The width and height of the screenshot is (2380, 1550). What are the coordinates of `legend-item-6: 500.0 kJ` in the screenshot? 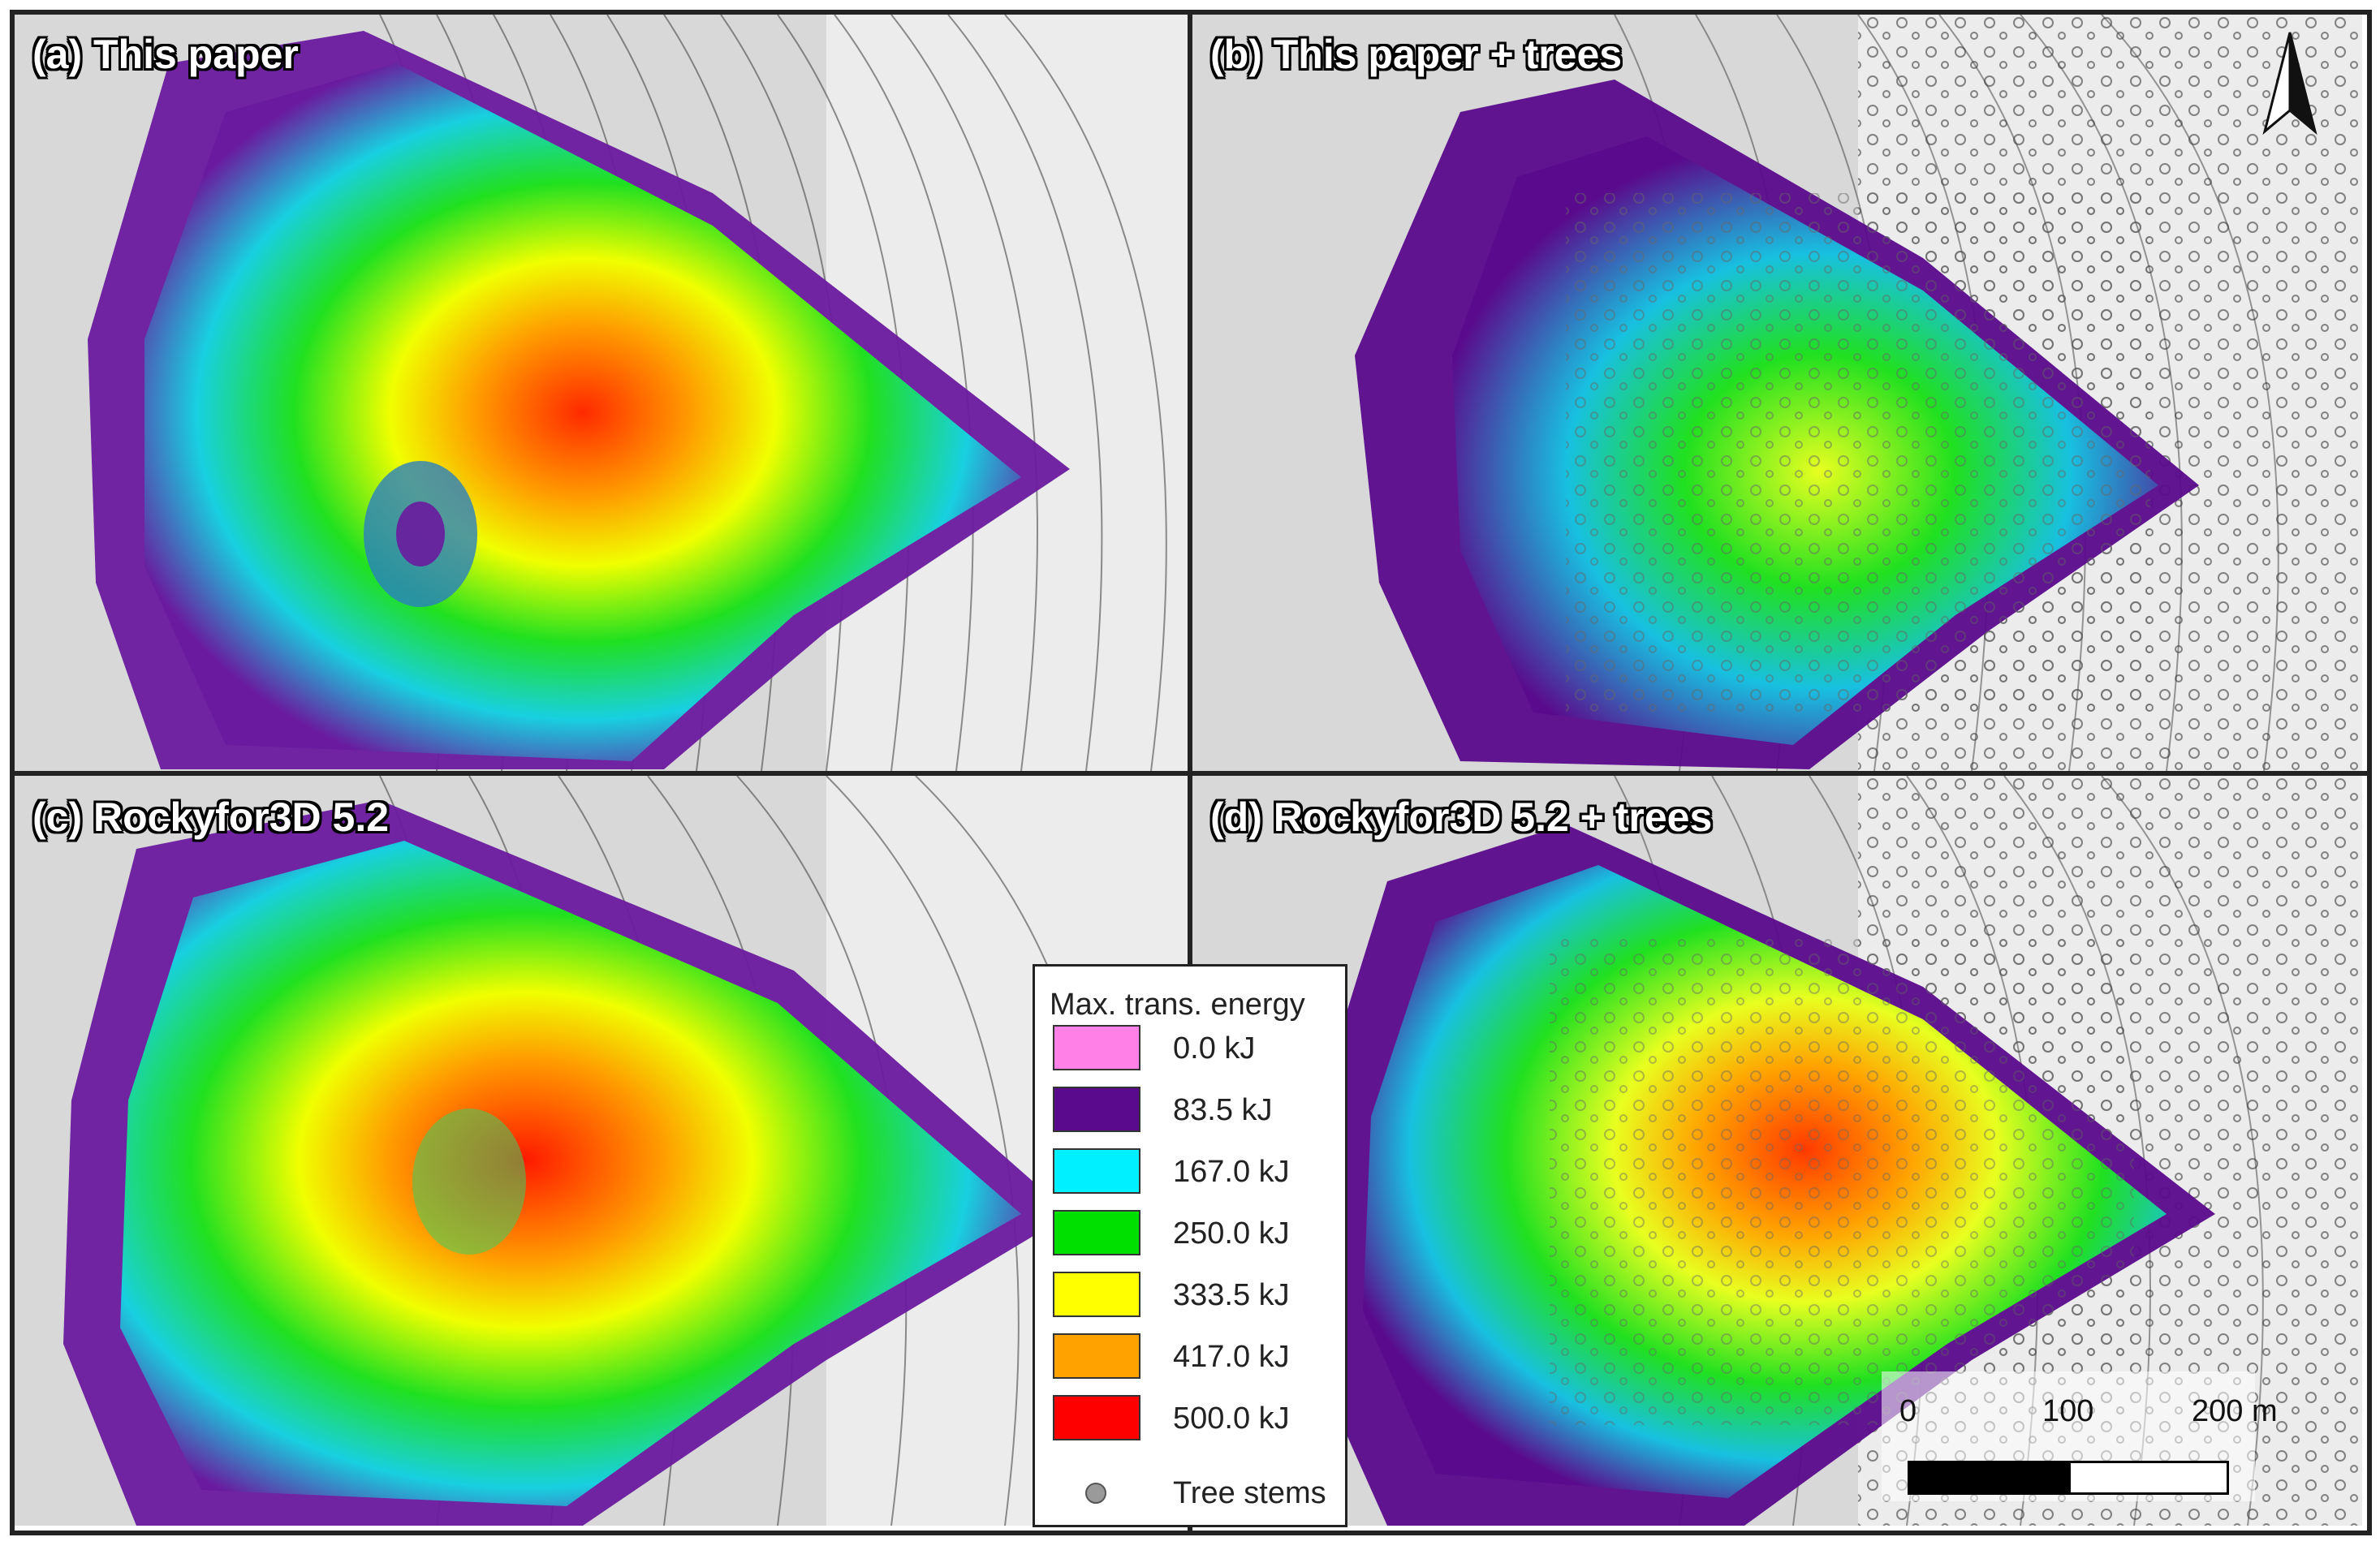 It's located at (1195, 1419).